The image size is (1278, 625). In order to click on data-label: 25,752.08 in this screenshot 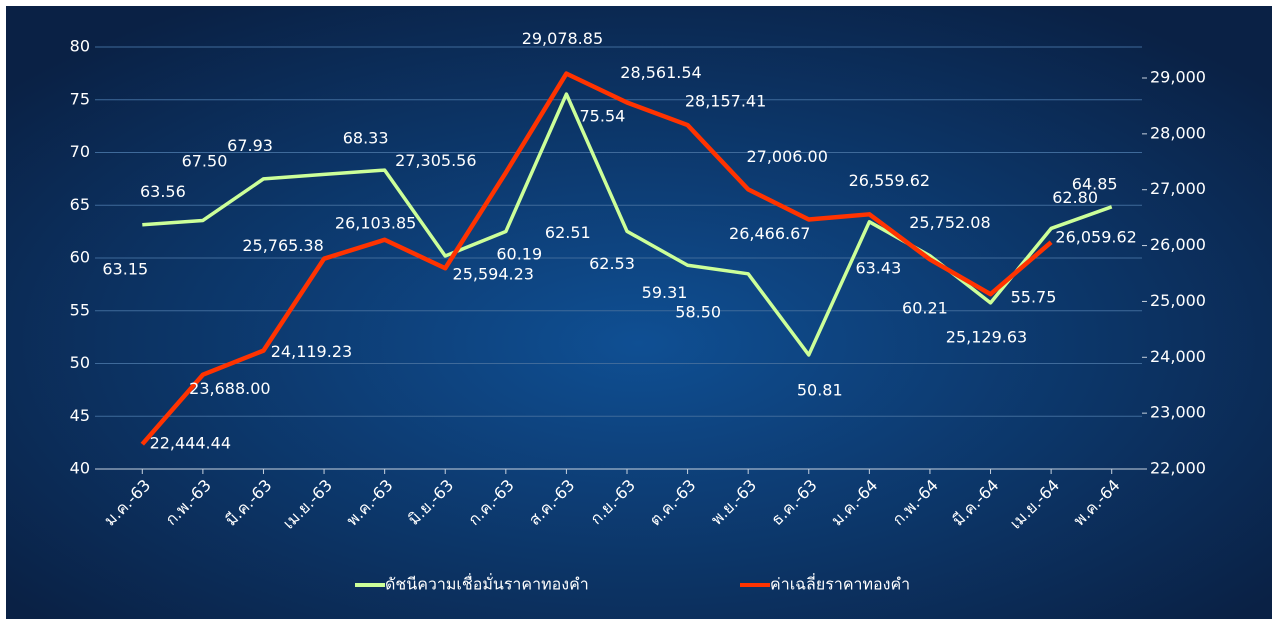, I will do `click(949, 222)`.